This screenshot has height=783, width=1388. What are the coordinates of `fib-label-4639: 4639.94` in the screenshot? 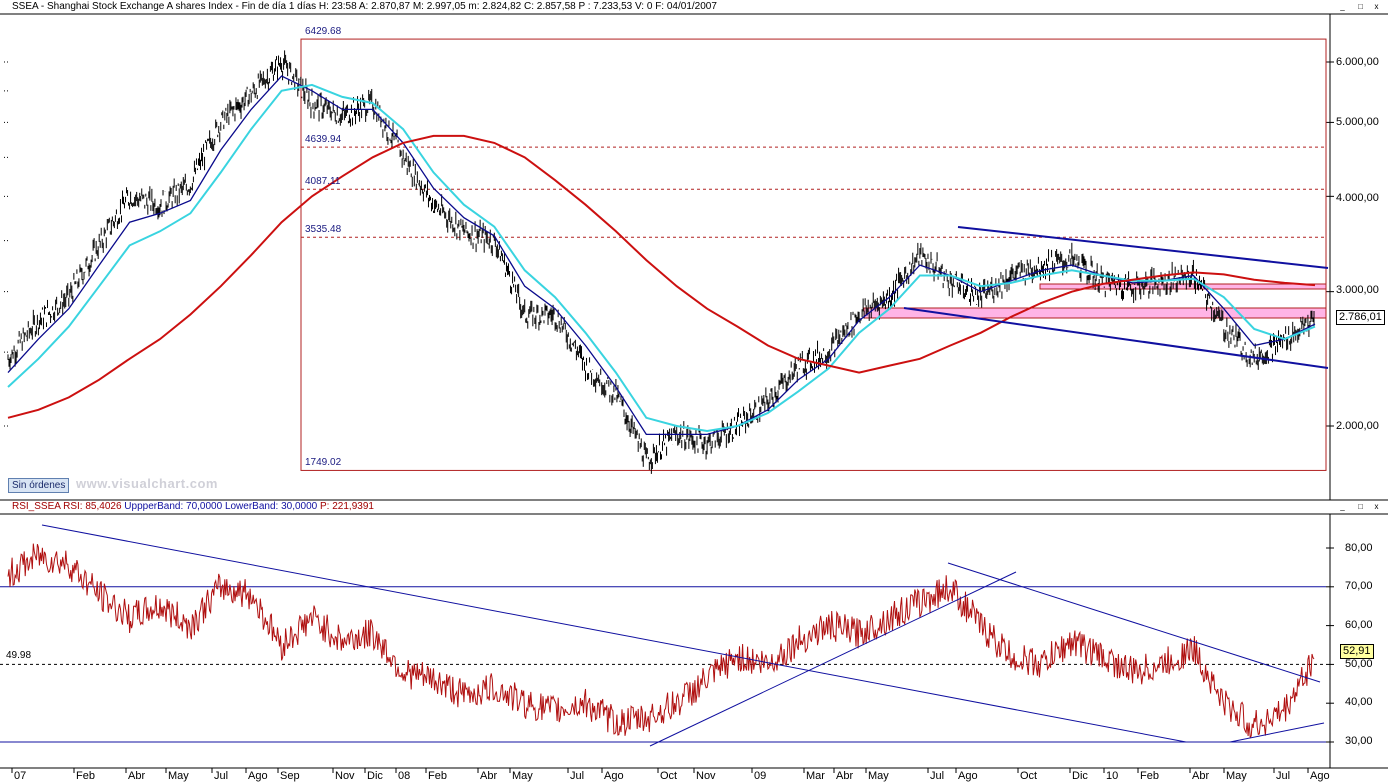 It's located at (323, 139).